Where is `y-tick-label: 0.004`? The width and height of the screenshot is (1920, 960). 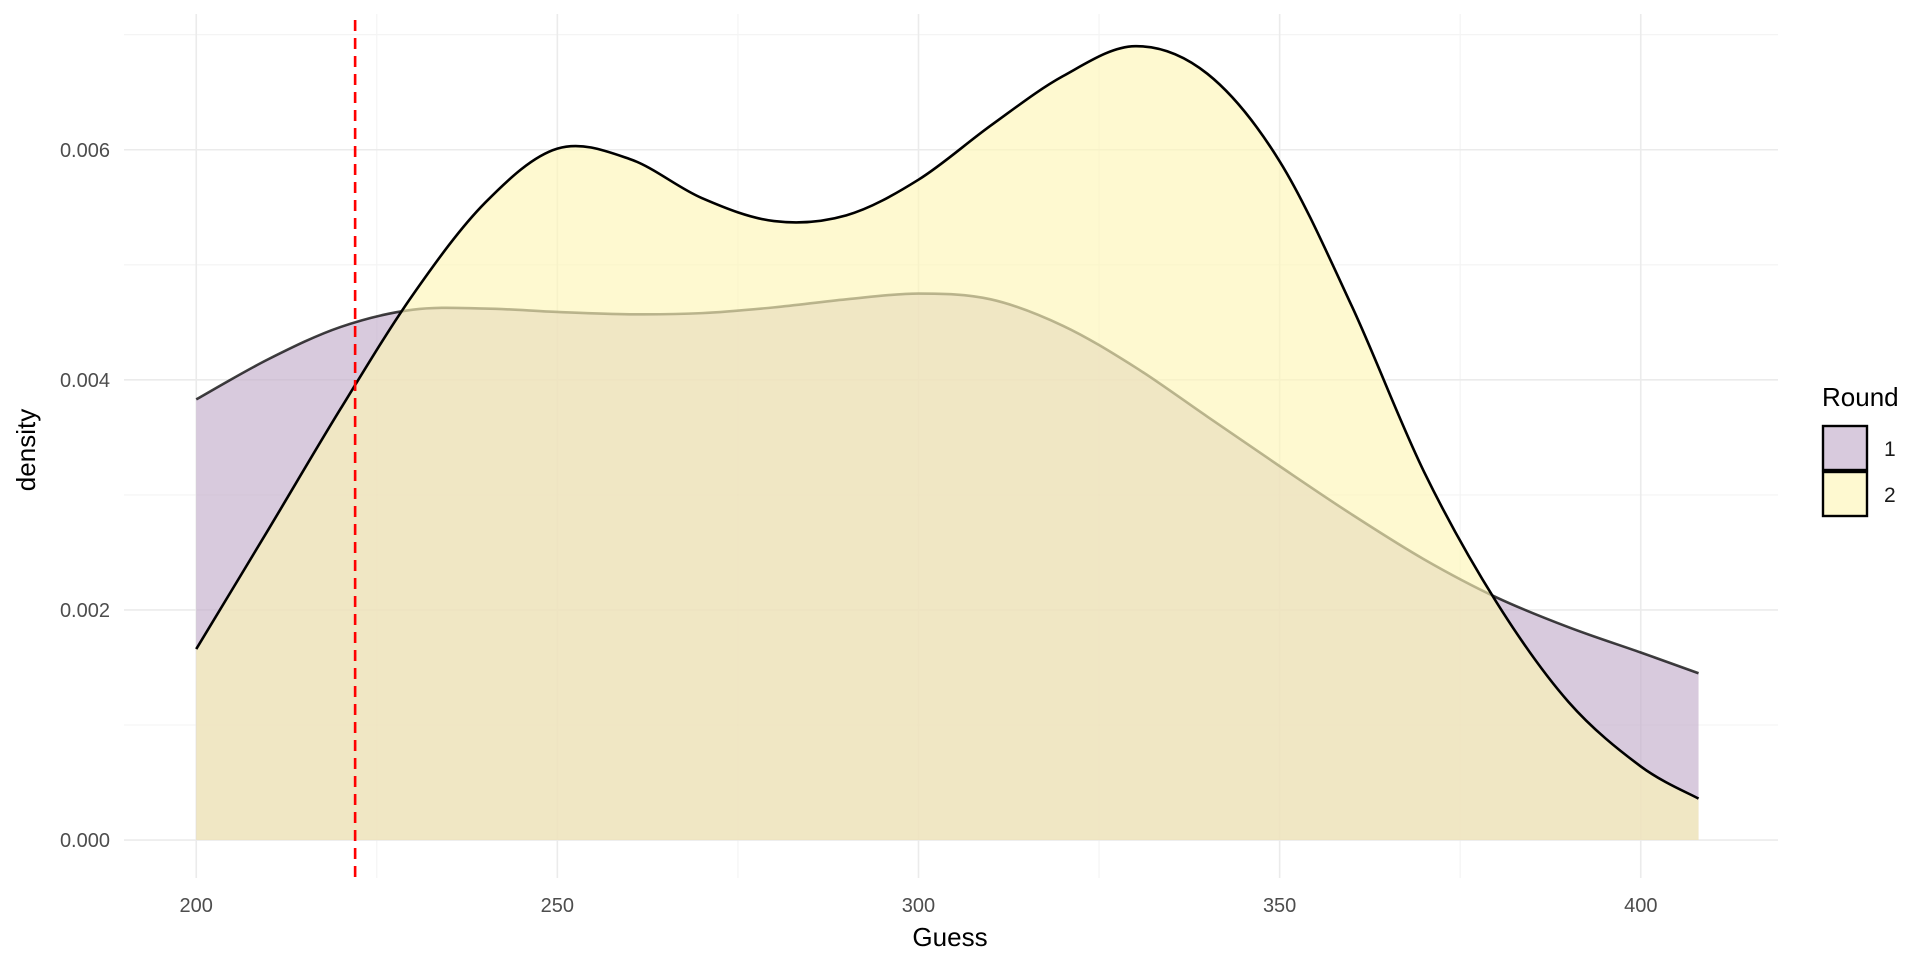
y-tick-label: 0.004 is located at coordinates (85, 381).